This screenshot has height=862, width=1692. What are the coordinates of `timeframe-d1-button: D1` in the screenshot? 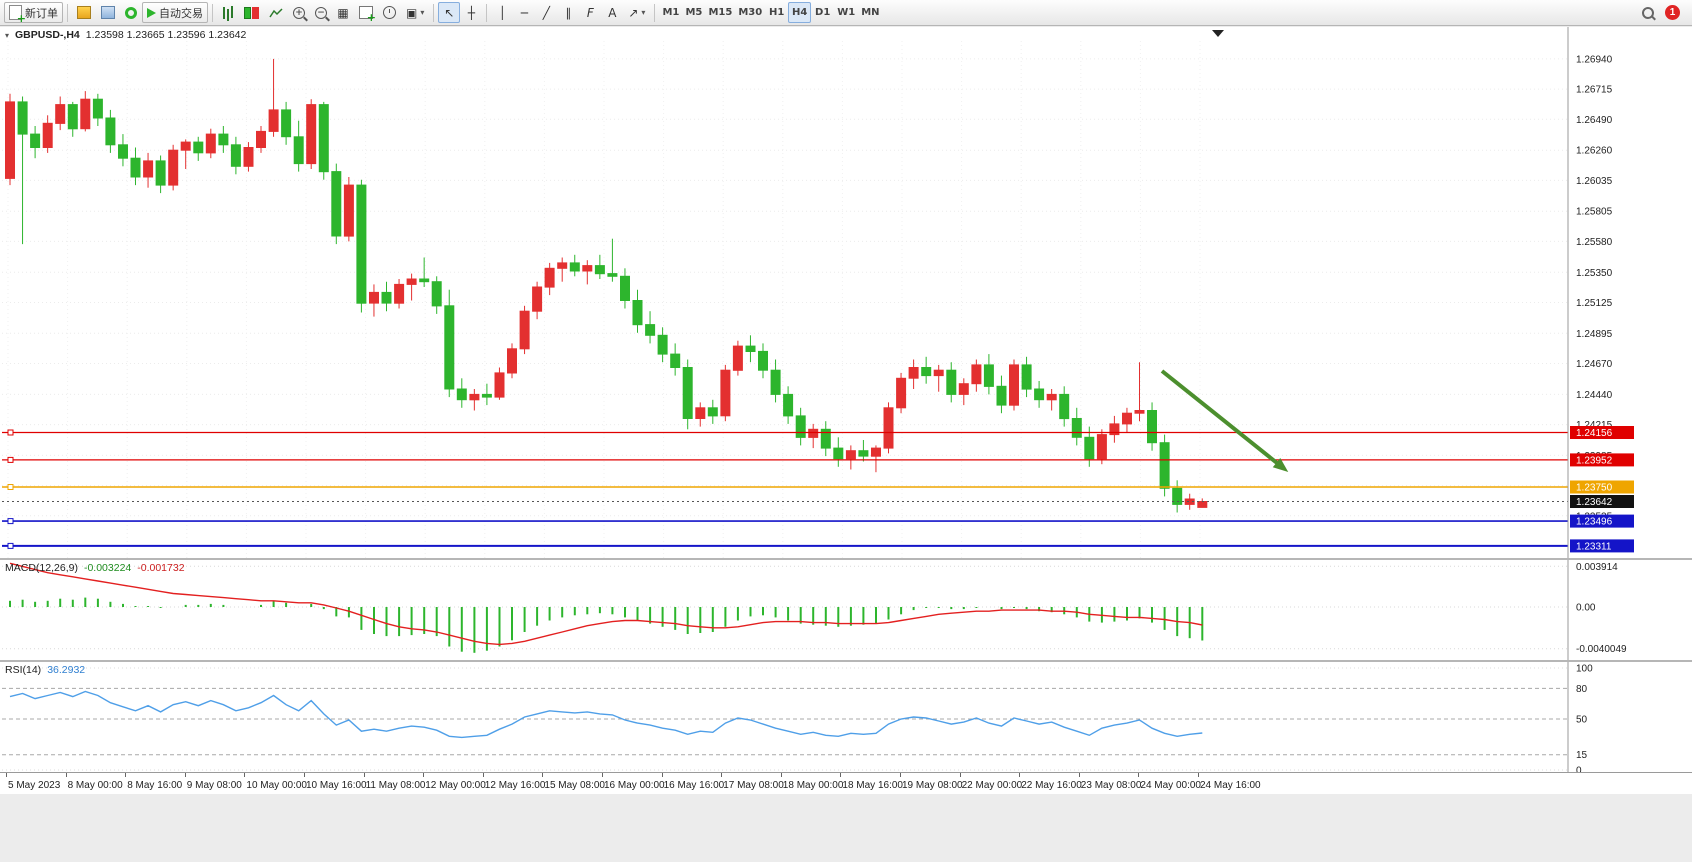 It's located at (822, 12).